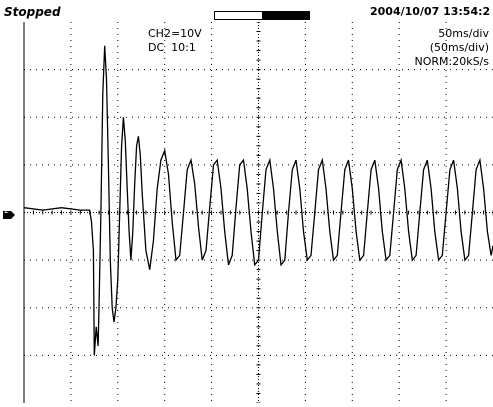 This screenshot has height=407, width=493. What do you see at coordinates (172, 47) in the screenshot?
I see `channel-coupling-readout: DC 10:1` at bounding box center [172, 47].